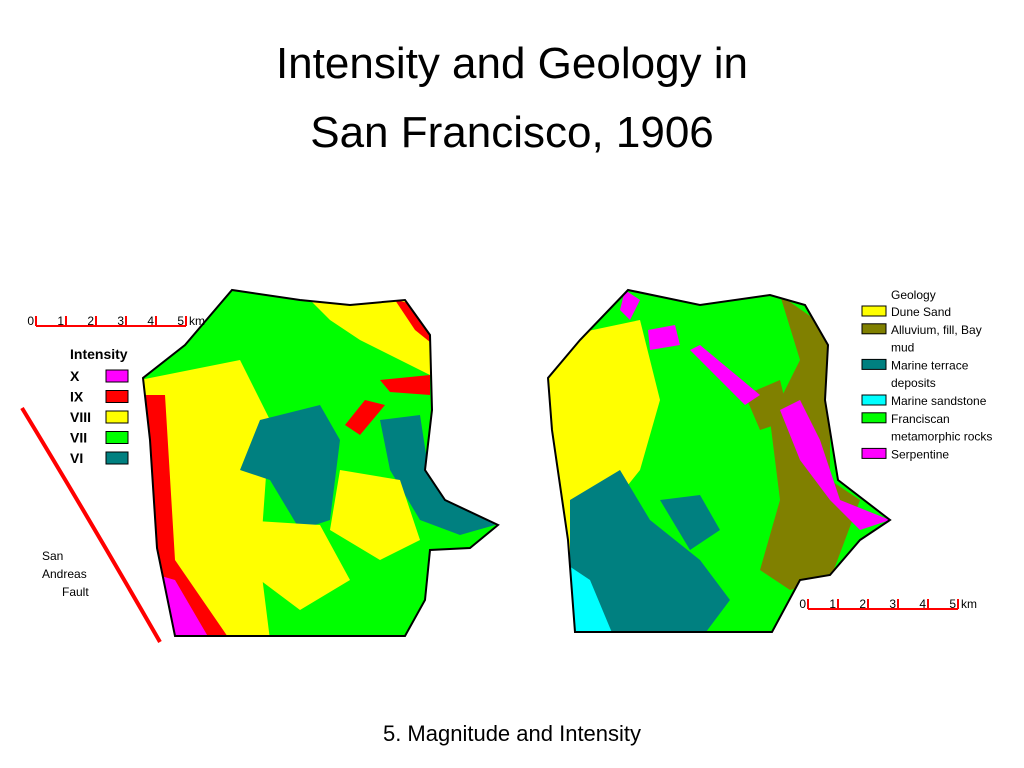  Describe the element at coordinates (75, 592) in the screenshot. I see `fault-label: Fault` at that location.